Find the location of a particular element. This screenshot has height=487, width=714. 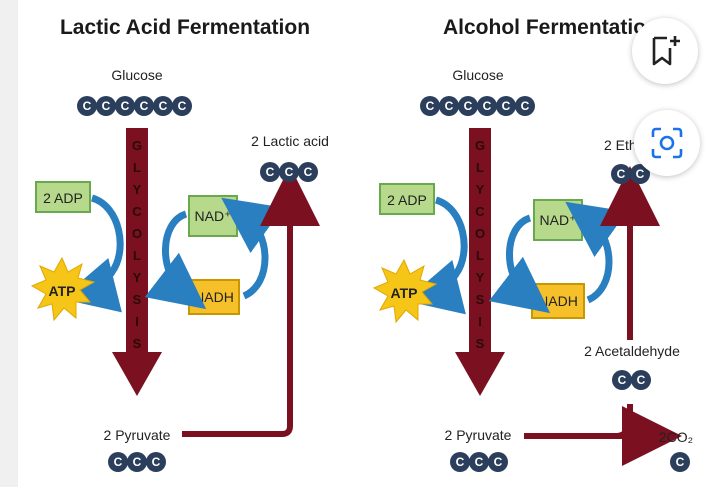

svg-text: NAD⁺ is located at coordinates (213, 216).